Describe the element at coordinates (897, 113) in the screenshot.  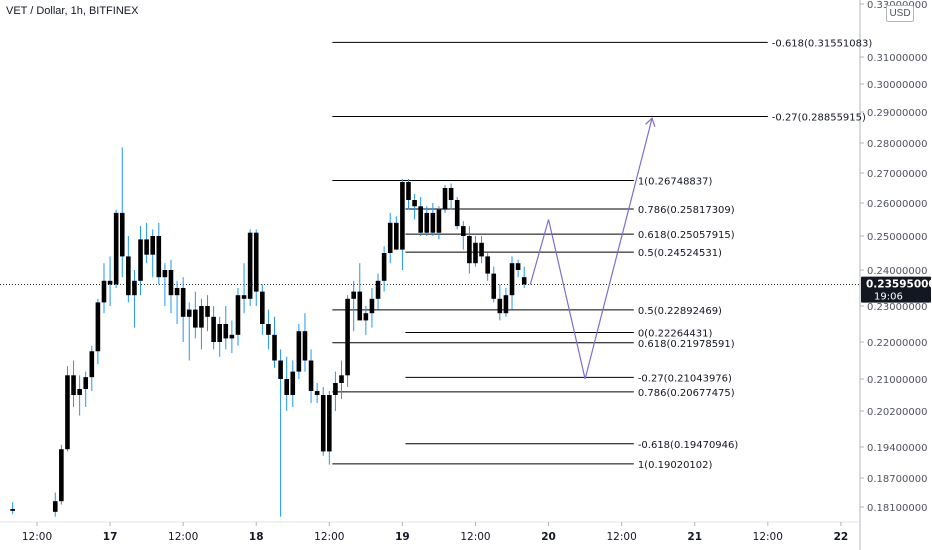
I see `y-tick-label: 0.29000000` at that location.